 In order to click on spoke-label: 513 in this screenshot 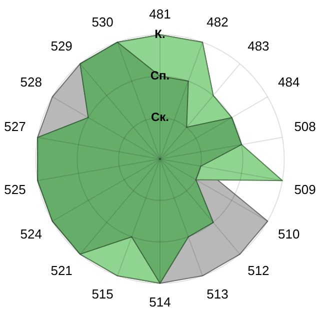, I will do `click(217, 294)`.